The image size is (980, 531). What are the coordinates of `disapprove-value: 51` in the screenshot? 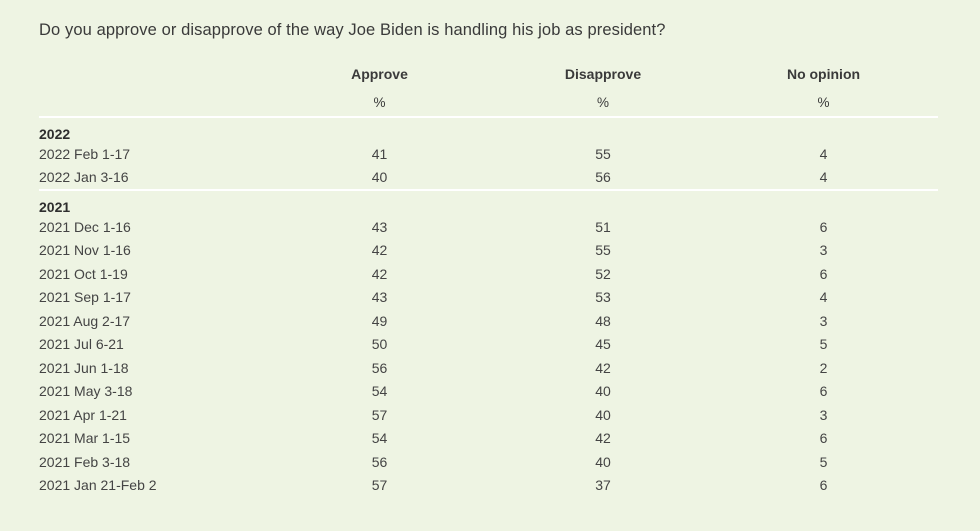 It's located at (603, 226).